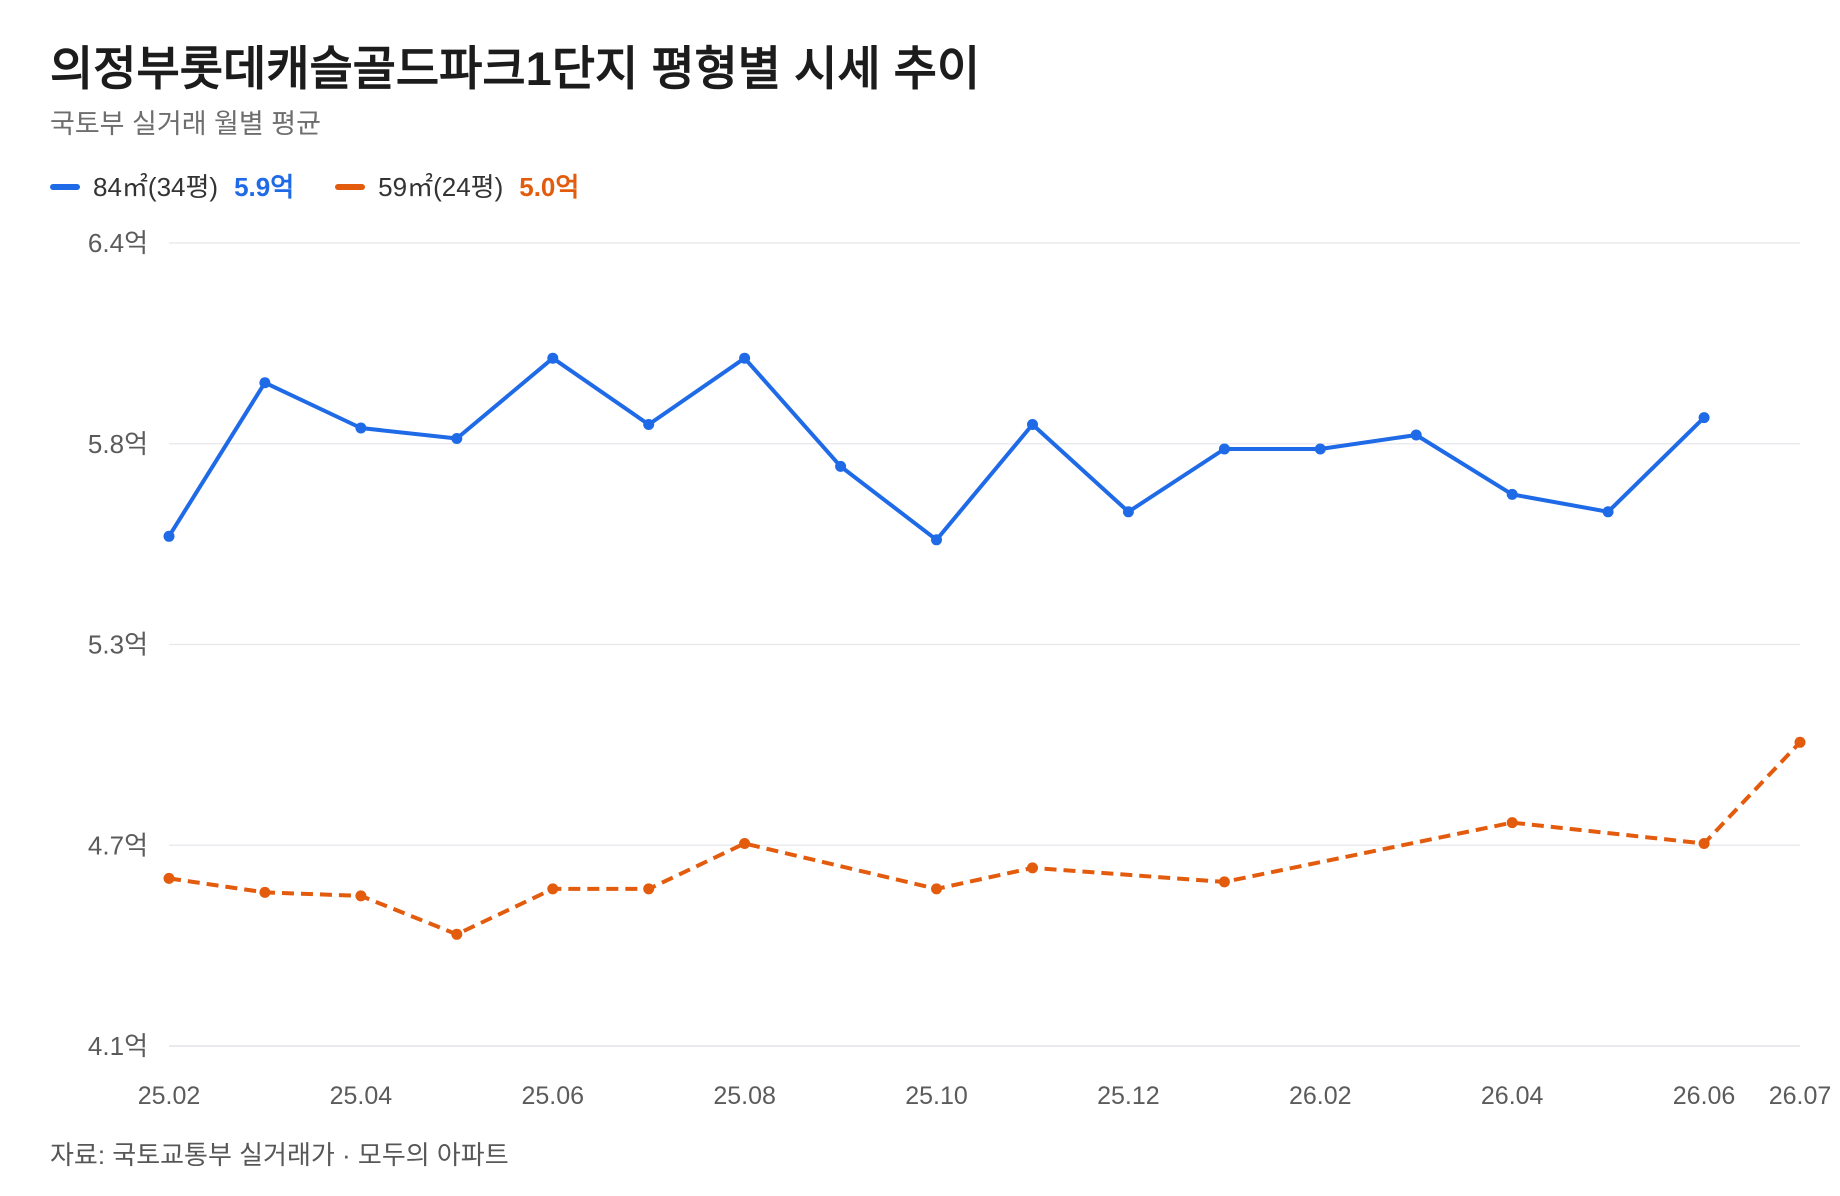 The width and height of the screenshot is (1840, 1196). I want to click on y-tick-label: 4.7억, so click(118, 845).